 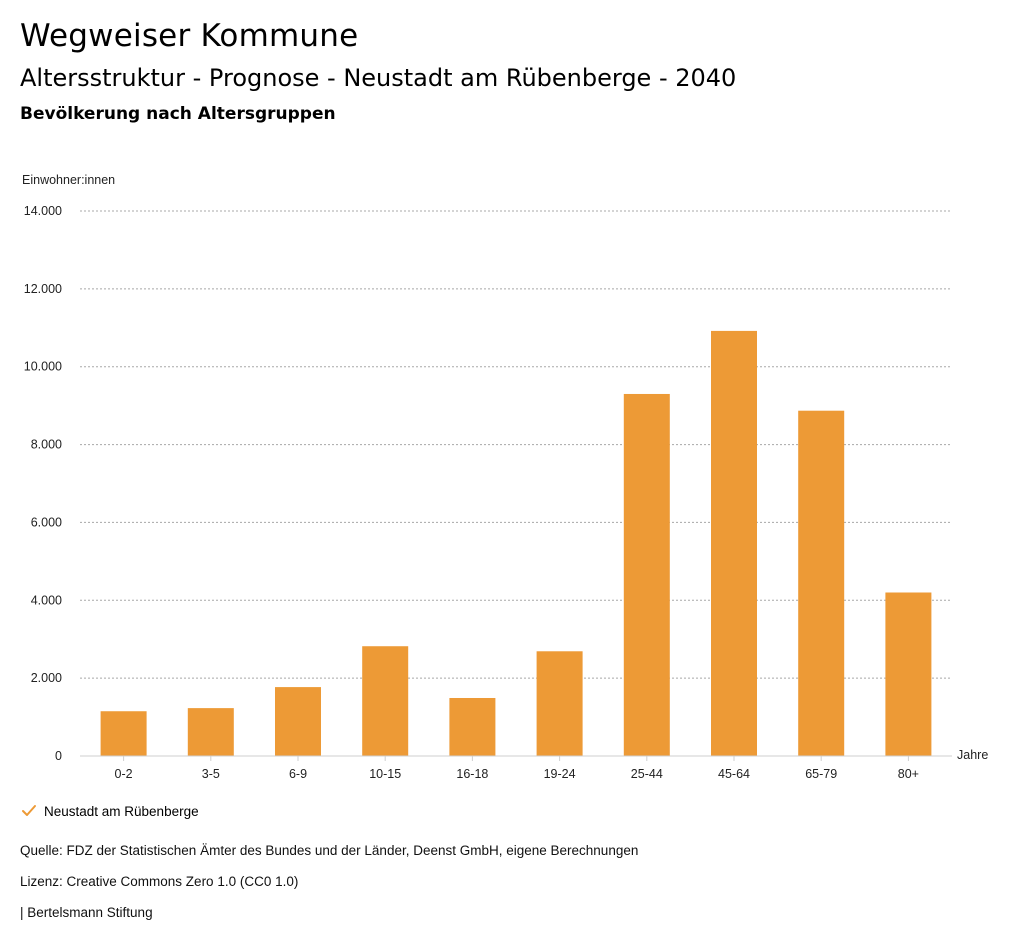 What do you see at coordinates (121, 811) in the screenshot?
I see `legend-label: Neustadt am Rübenberge` at bounding box center [121, 811].